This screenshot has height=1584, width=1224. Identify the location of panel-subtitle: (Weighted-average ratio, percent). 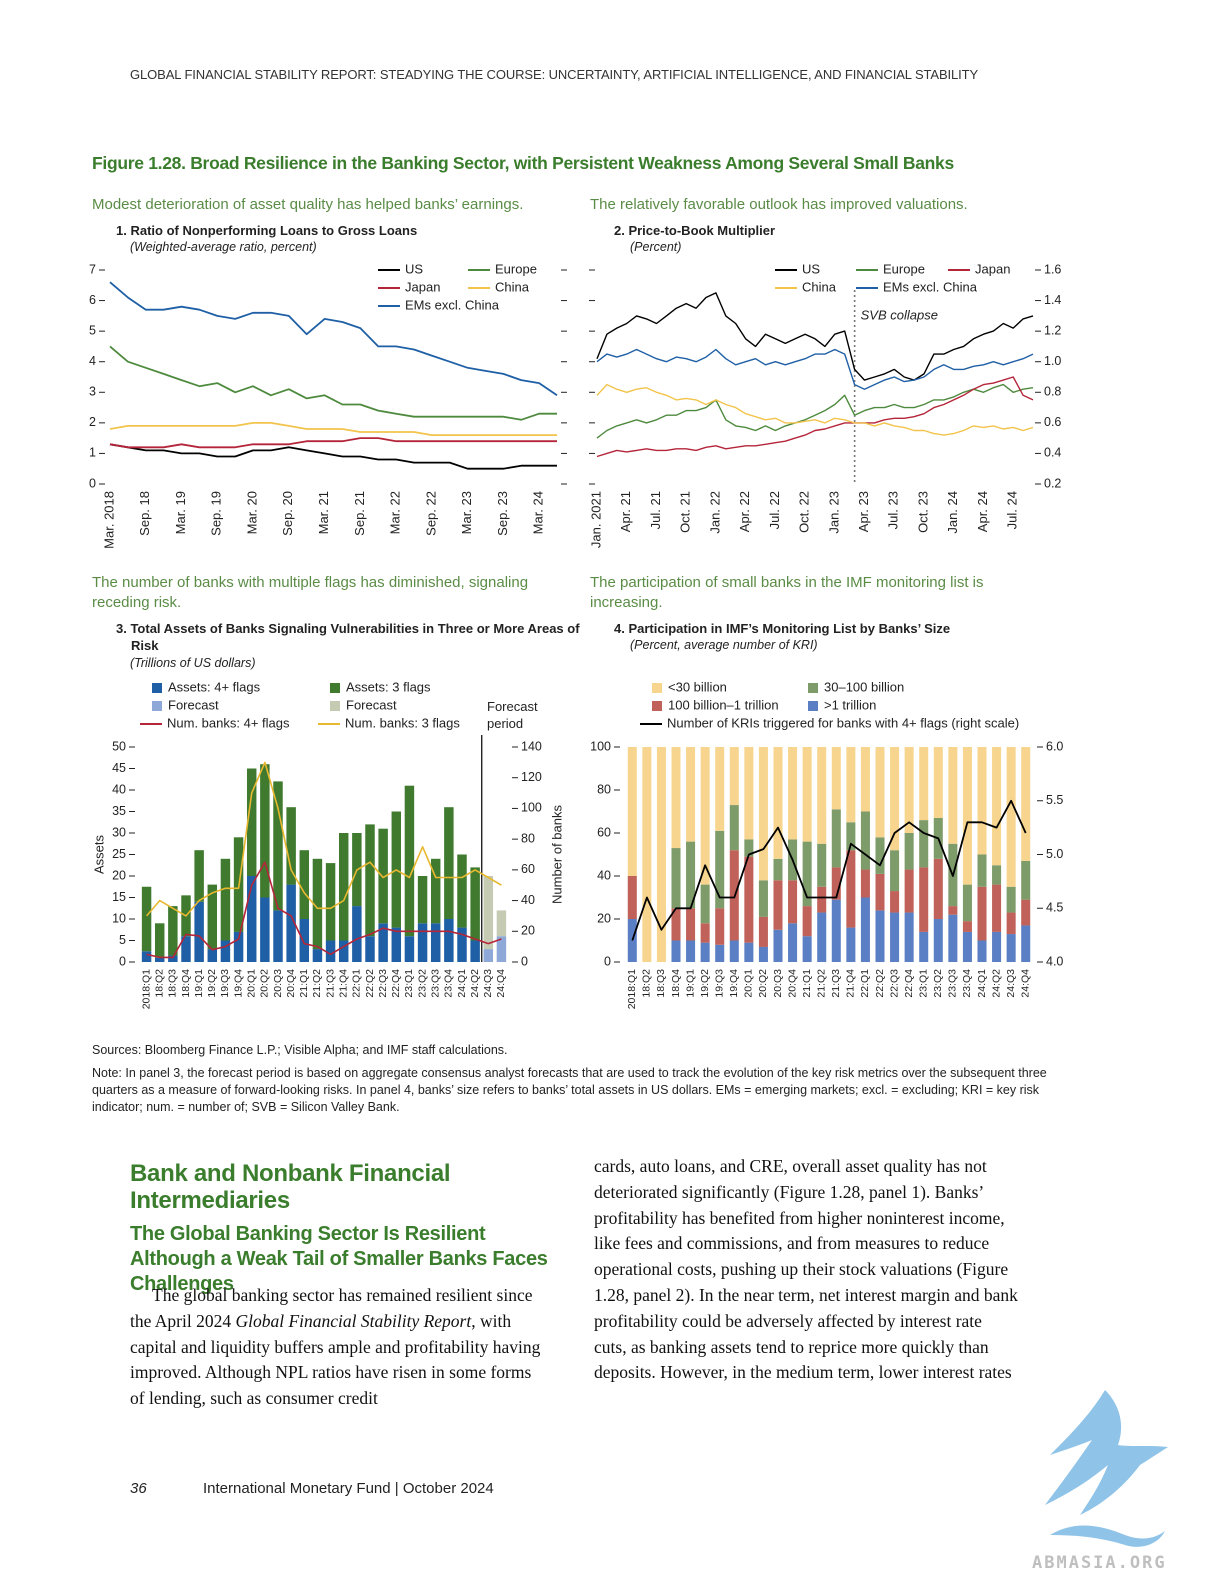
(223, 247).